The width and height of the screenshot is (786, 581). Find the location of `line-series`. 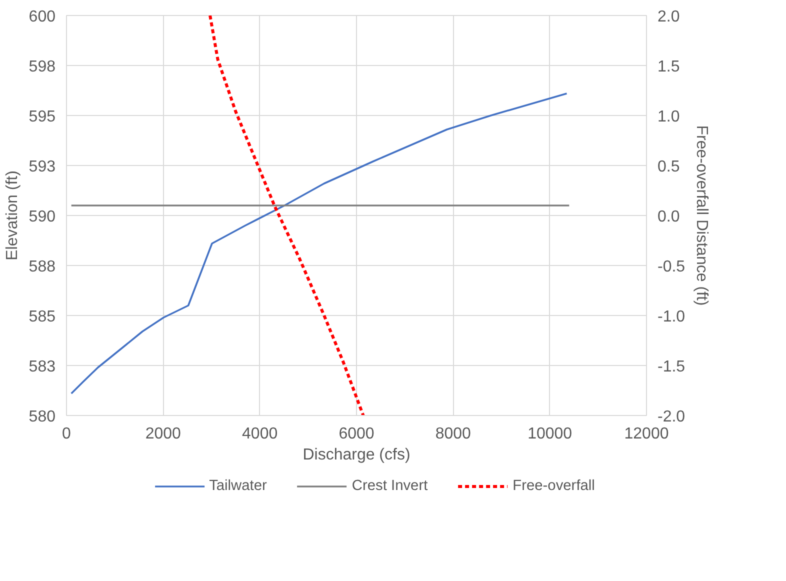

line-series is located at coordinates (286, 216).